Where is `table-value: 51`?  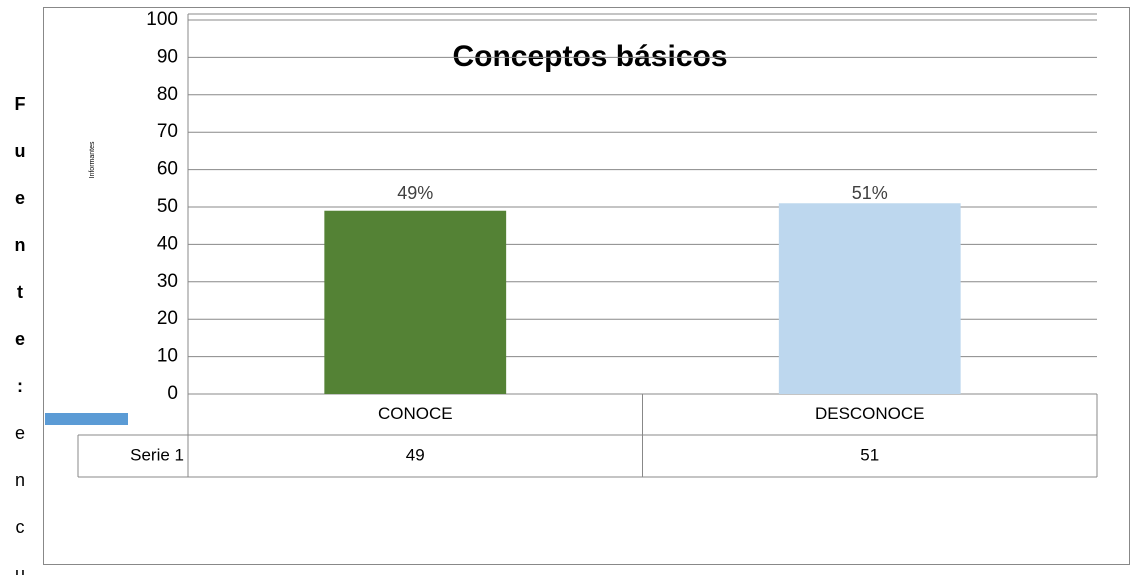
table-value: 51 is located at coordinates (869, 454).